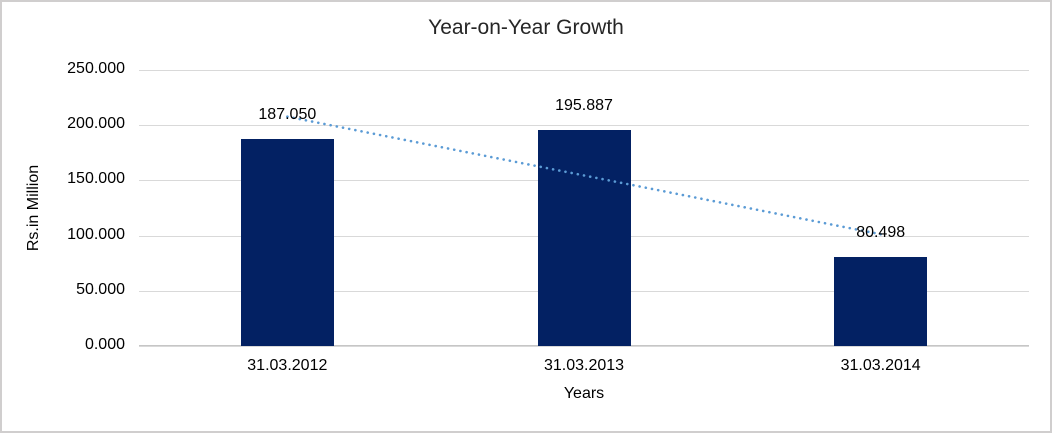  What do you see at coordinates (96, 124) in the screenshot?
I see `y-tick-label: 200.000` at bounding box center [96, 124].